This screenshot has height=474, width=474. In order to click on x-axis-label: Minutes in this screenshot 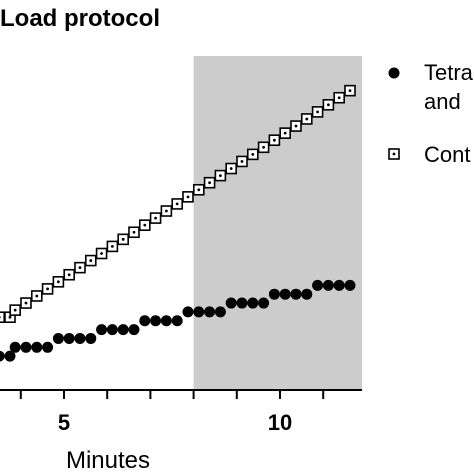, I will do `click(108, 460)`.